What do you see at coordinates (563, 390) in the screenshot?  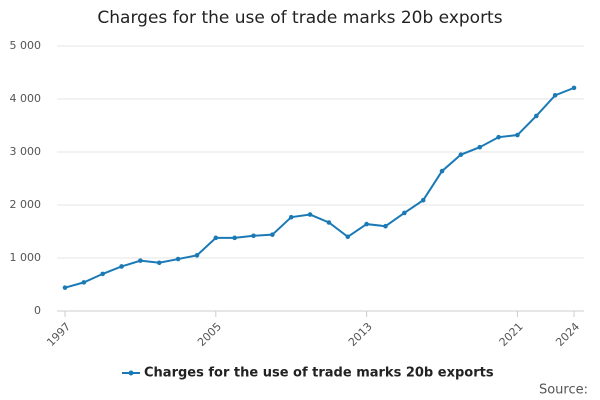 I see `source: Source:` at bounding box center [563, 390].